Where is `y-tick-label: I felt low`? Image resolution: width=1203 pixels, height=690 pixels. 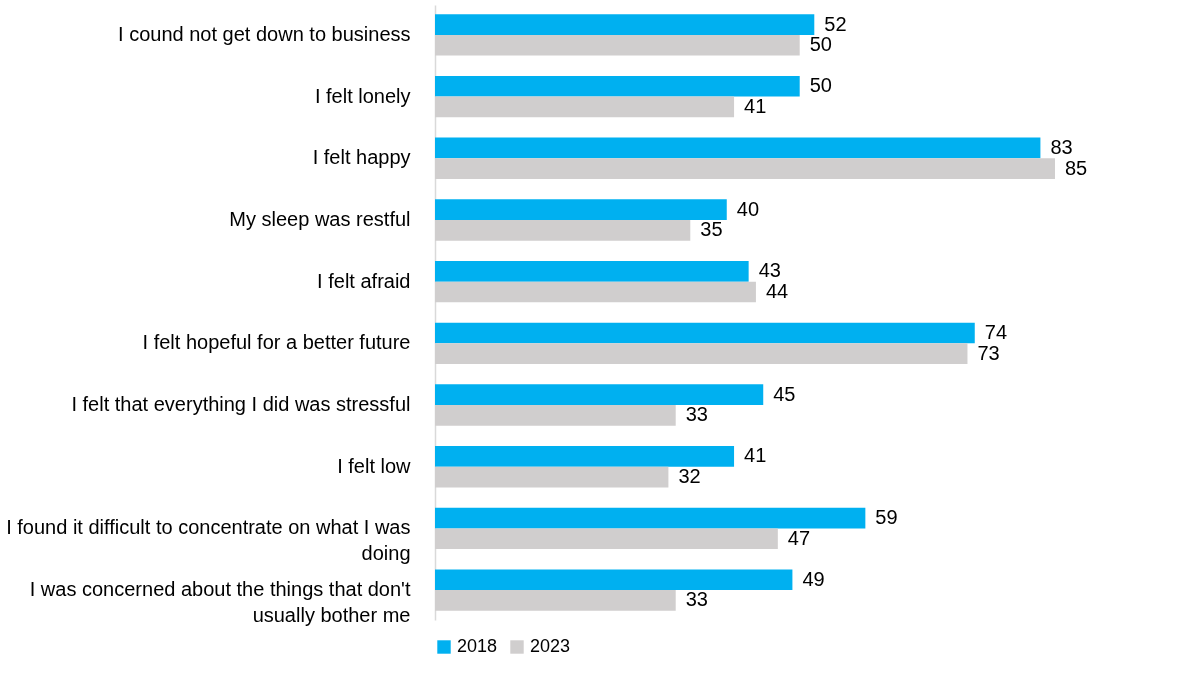 y-tick-label: I felt low is located at coordinates (374, 465).